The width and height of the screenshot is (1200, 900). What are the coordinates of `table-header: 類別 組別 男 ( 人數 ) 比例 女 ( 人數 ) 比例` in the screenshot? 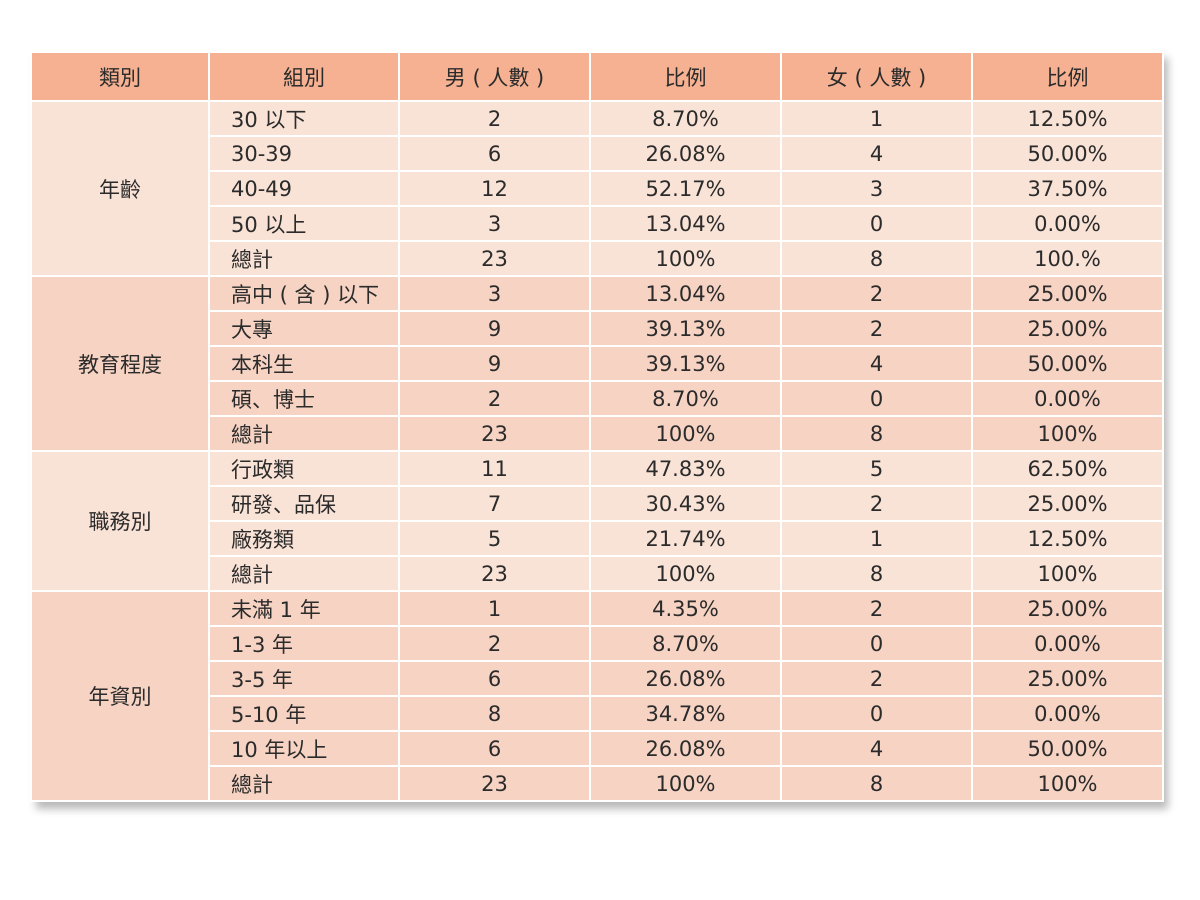 It's located at (597, 76).